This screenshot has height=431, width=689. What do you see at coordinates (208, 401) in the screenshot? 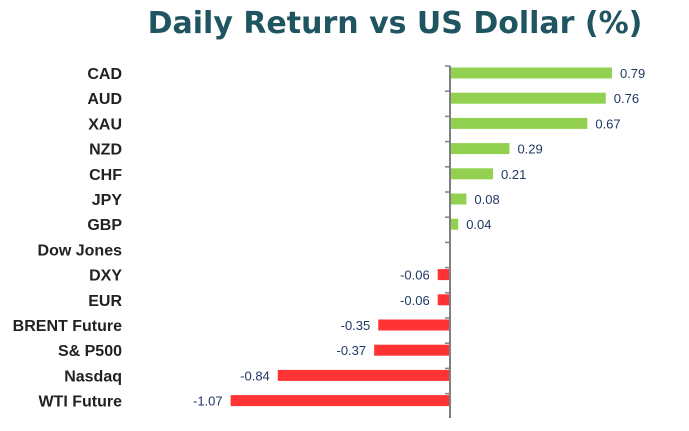
I see `value-label-wti-future: -1.07` at bounding box center [208, 401].